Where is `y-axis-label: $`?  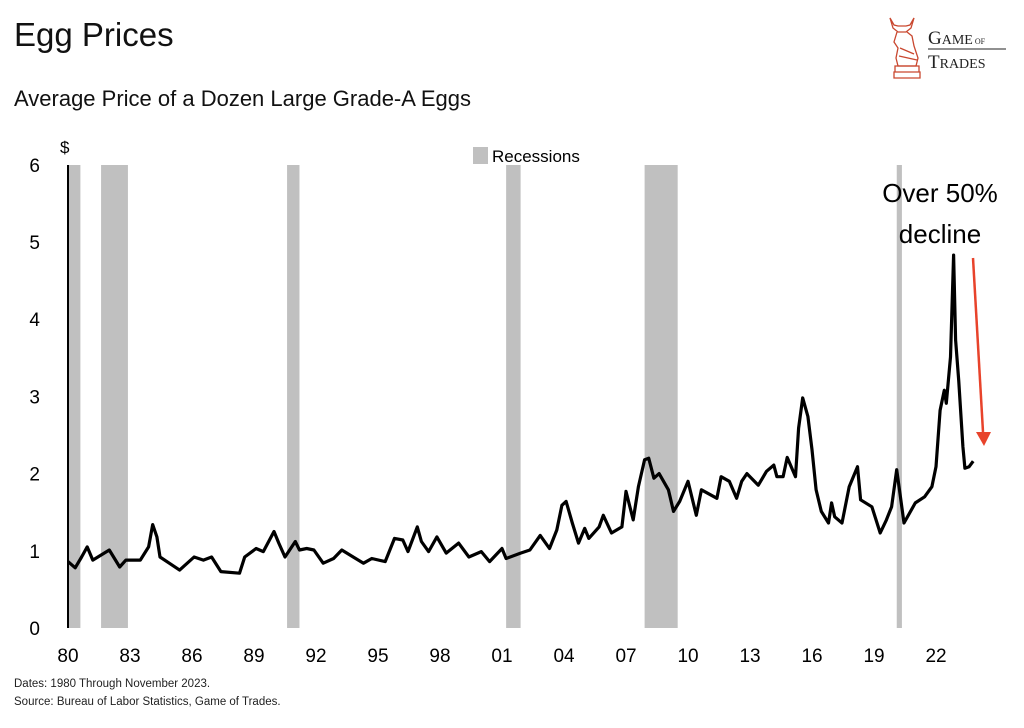
y-axis-label: $ is located at coordinates (65, 147).